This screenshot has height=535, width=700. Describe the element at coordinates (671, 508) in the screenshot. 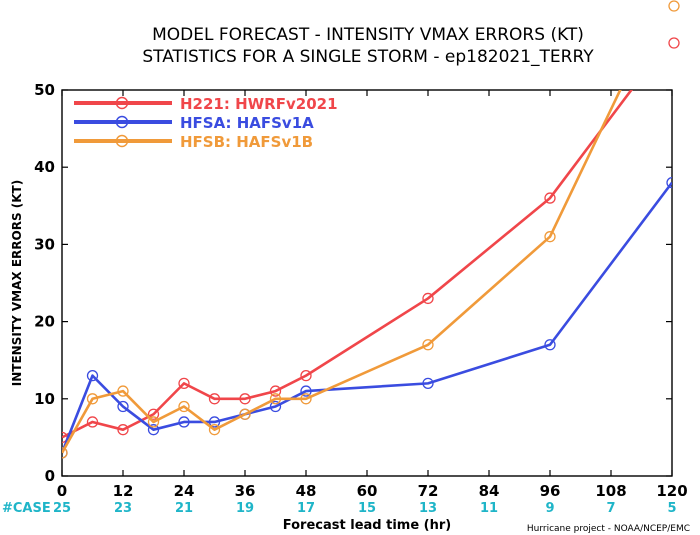

I see `case-count: 5` at that location.